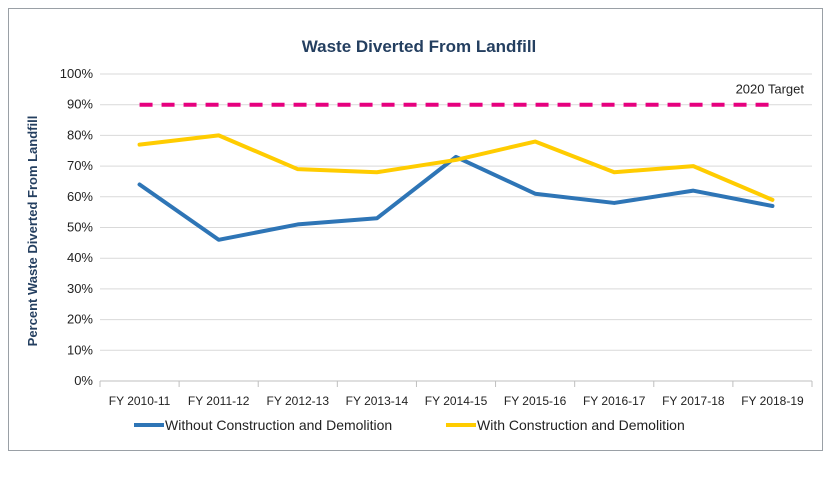 The width and height of the screenshot is (835, 478). I want to click on legend-label: With Construction and Demolition, so click(581, 425).